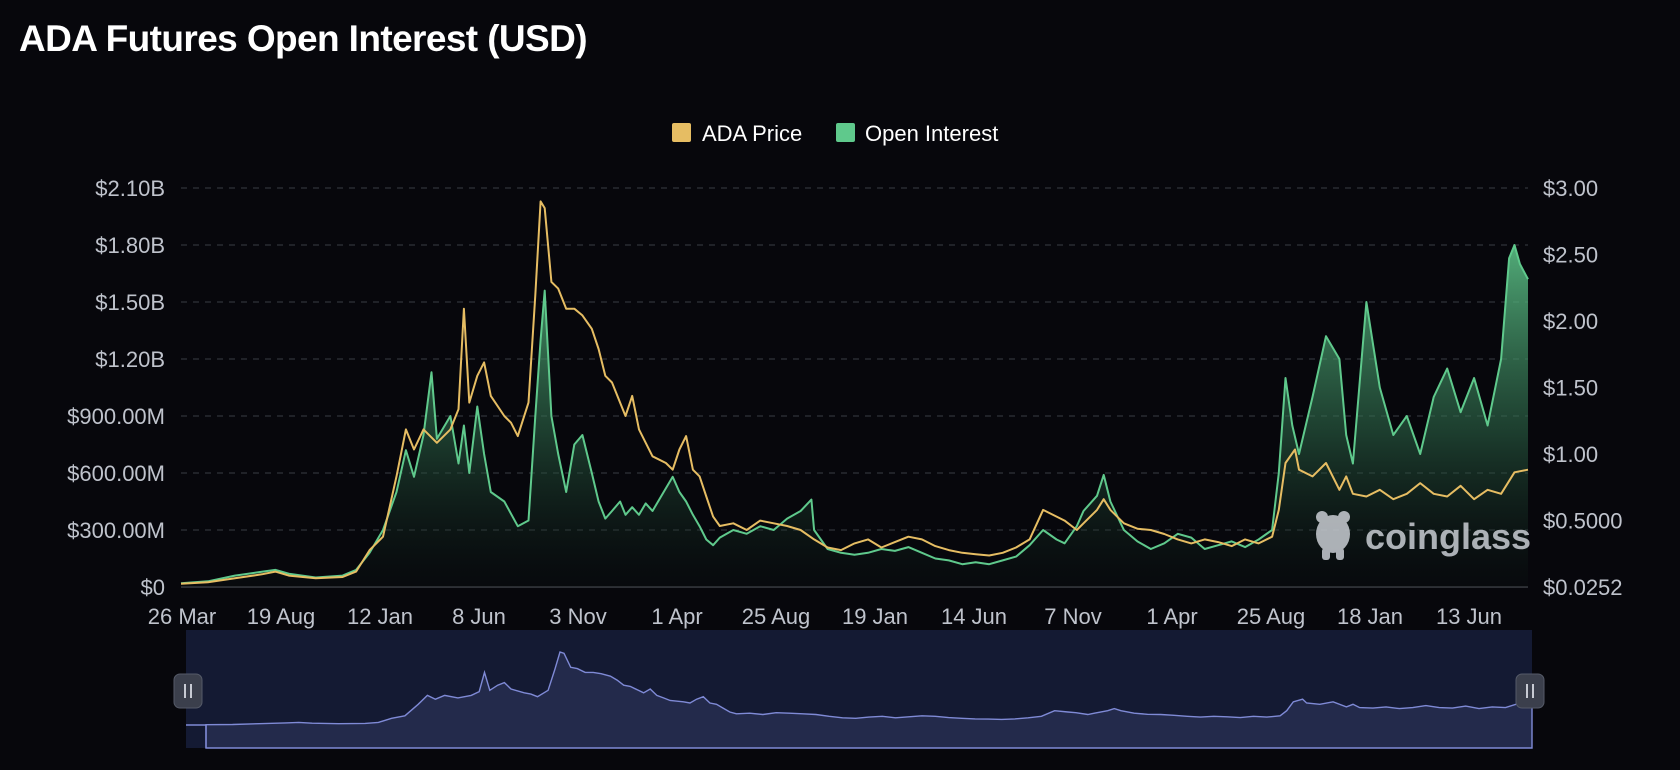 This screenshot has width=1680, height=770. I want to click on left-tick-label: $600.00M, so click(116, 473).